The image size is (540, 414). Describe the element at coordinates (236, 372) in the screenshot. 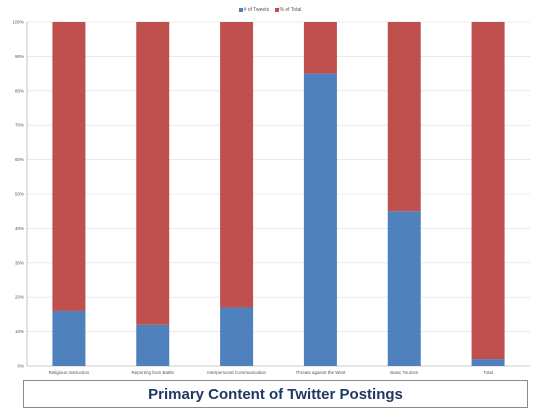

I see `x-tick-label: Interpersonal Communication` at that location.